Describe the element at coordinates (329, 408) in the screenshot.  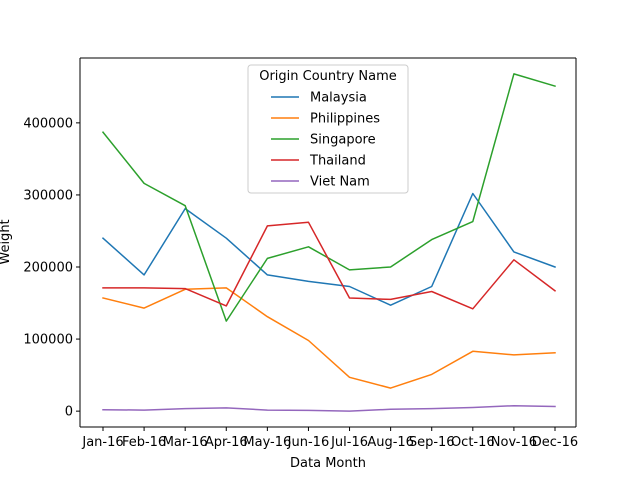
I see `series-line-viet-nam` at that location.